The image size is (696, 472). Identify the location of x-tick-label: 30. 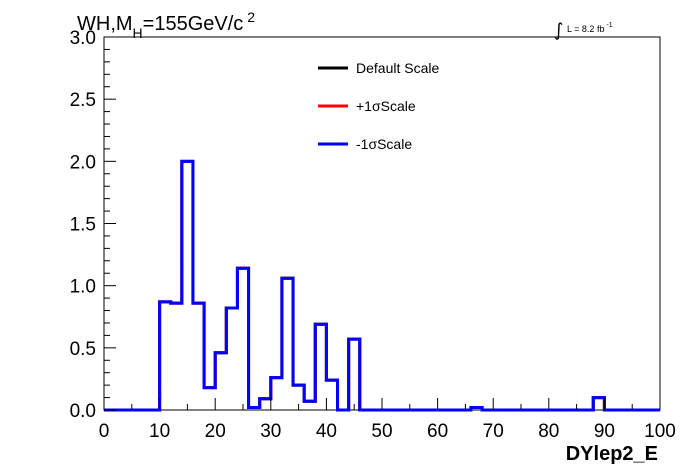
(270, 431).